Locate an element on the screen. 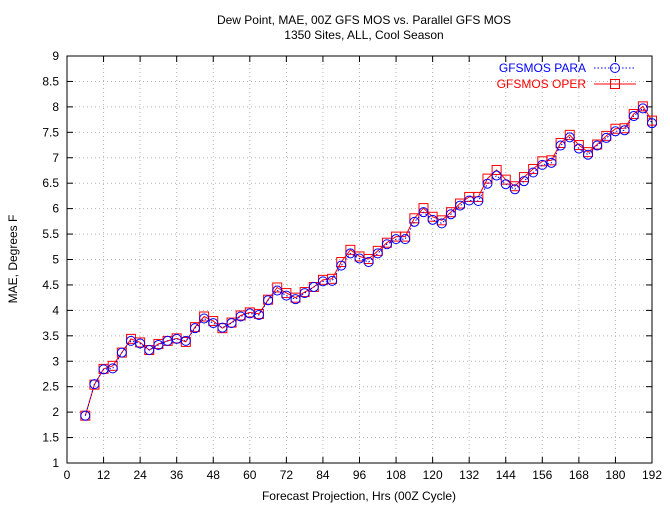  x-tick-label: 72 is located at coordinates (287, 475).